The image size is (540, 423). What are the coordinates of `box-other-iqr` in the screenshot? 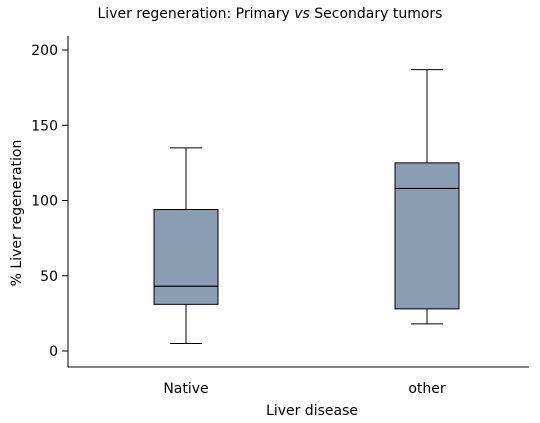 It's located at (427, 236).